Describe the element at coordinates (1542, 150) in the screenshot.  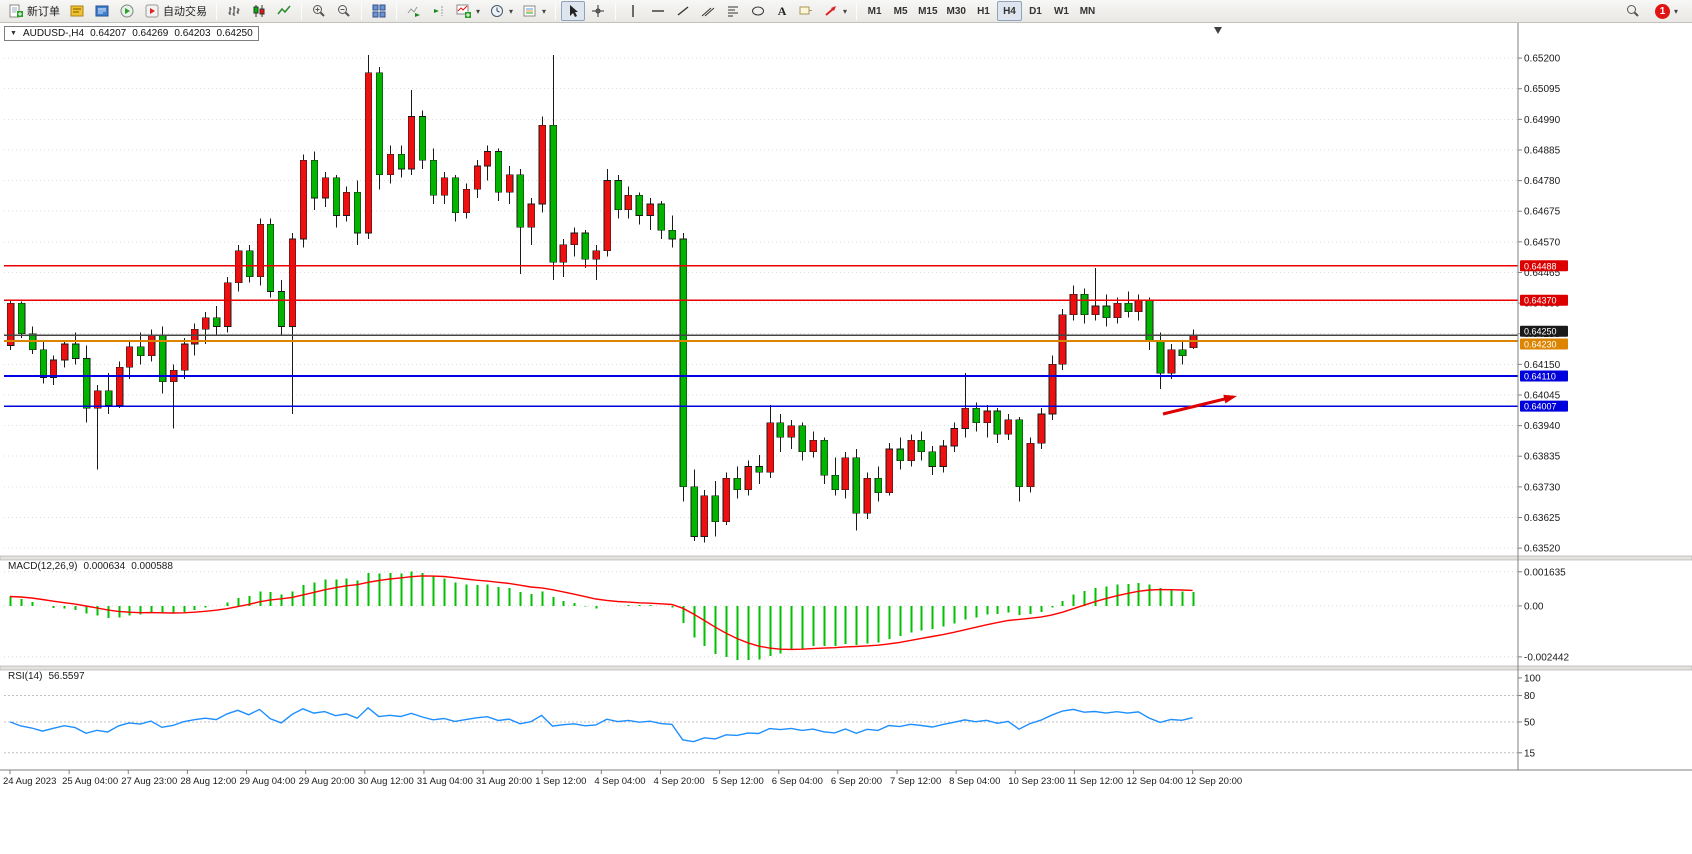
I see `svg-text: 0.64885` at that location.